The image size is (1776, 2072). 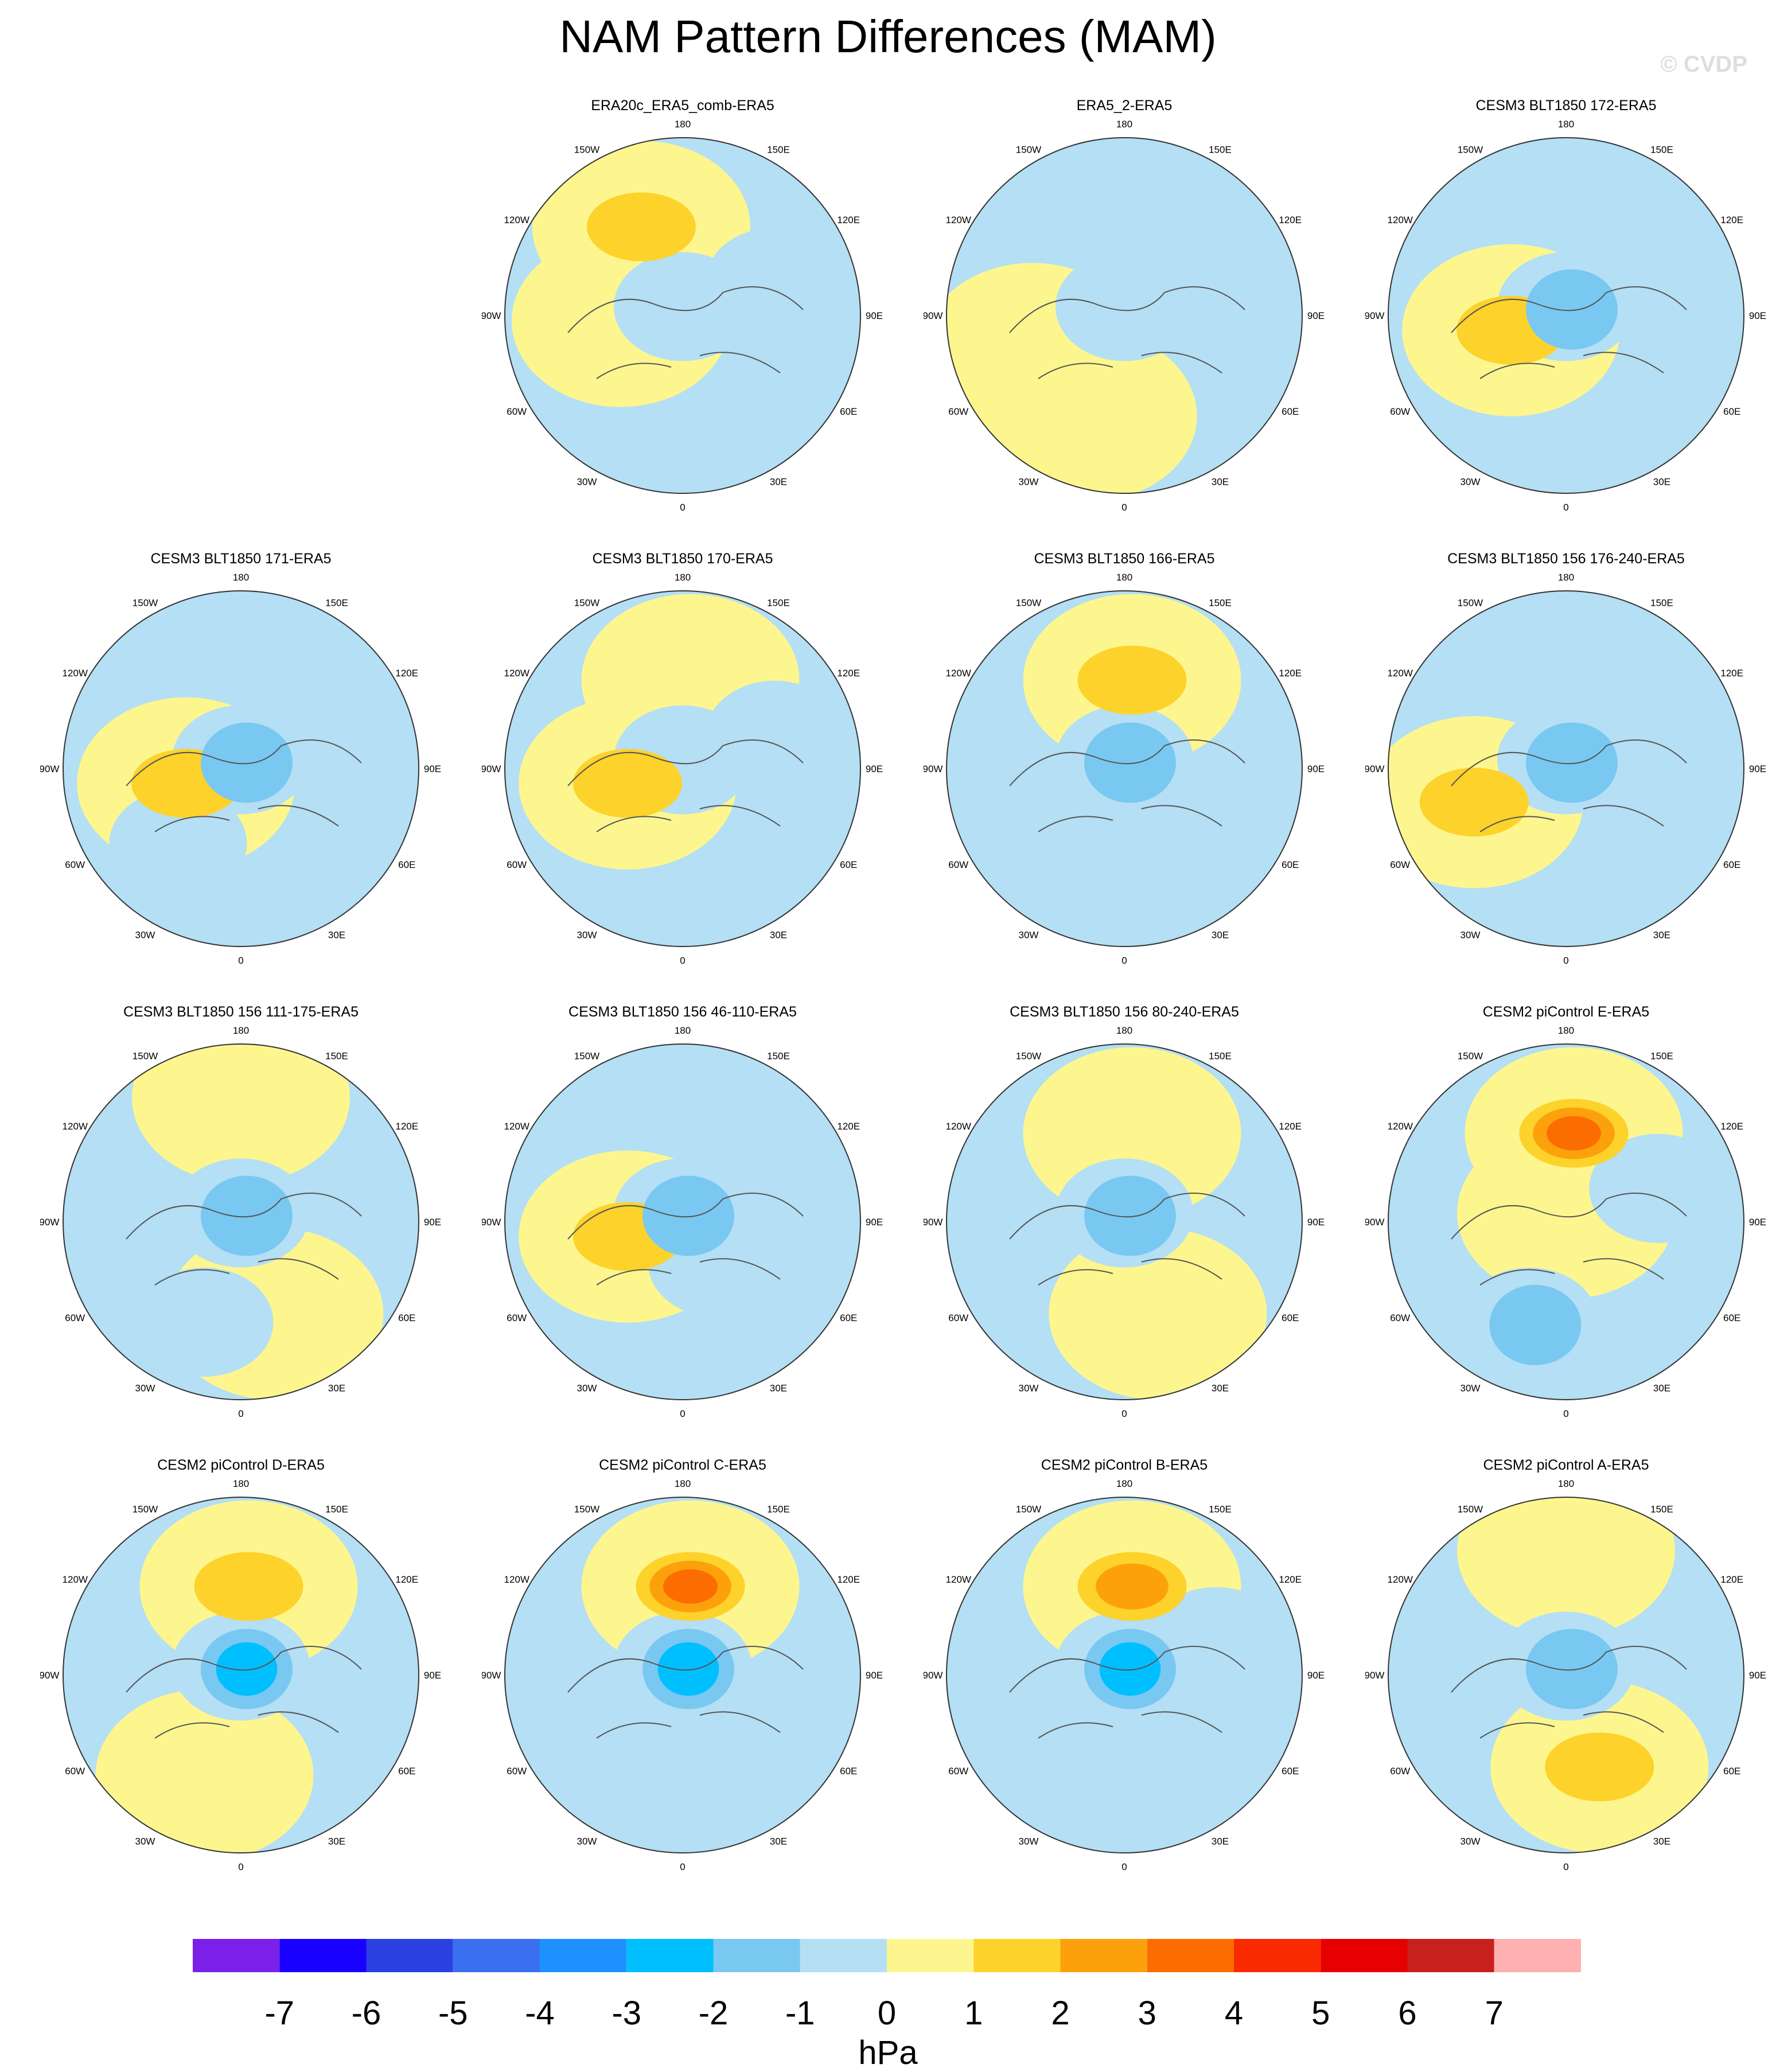 What do you see at coordinates (366, 2013) in the screenshot?
I see `colorbar-tick-label: -6` at bounding box center [366, 2013].